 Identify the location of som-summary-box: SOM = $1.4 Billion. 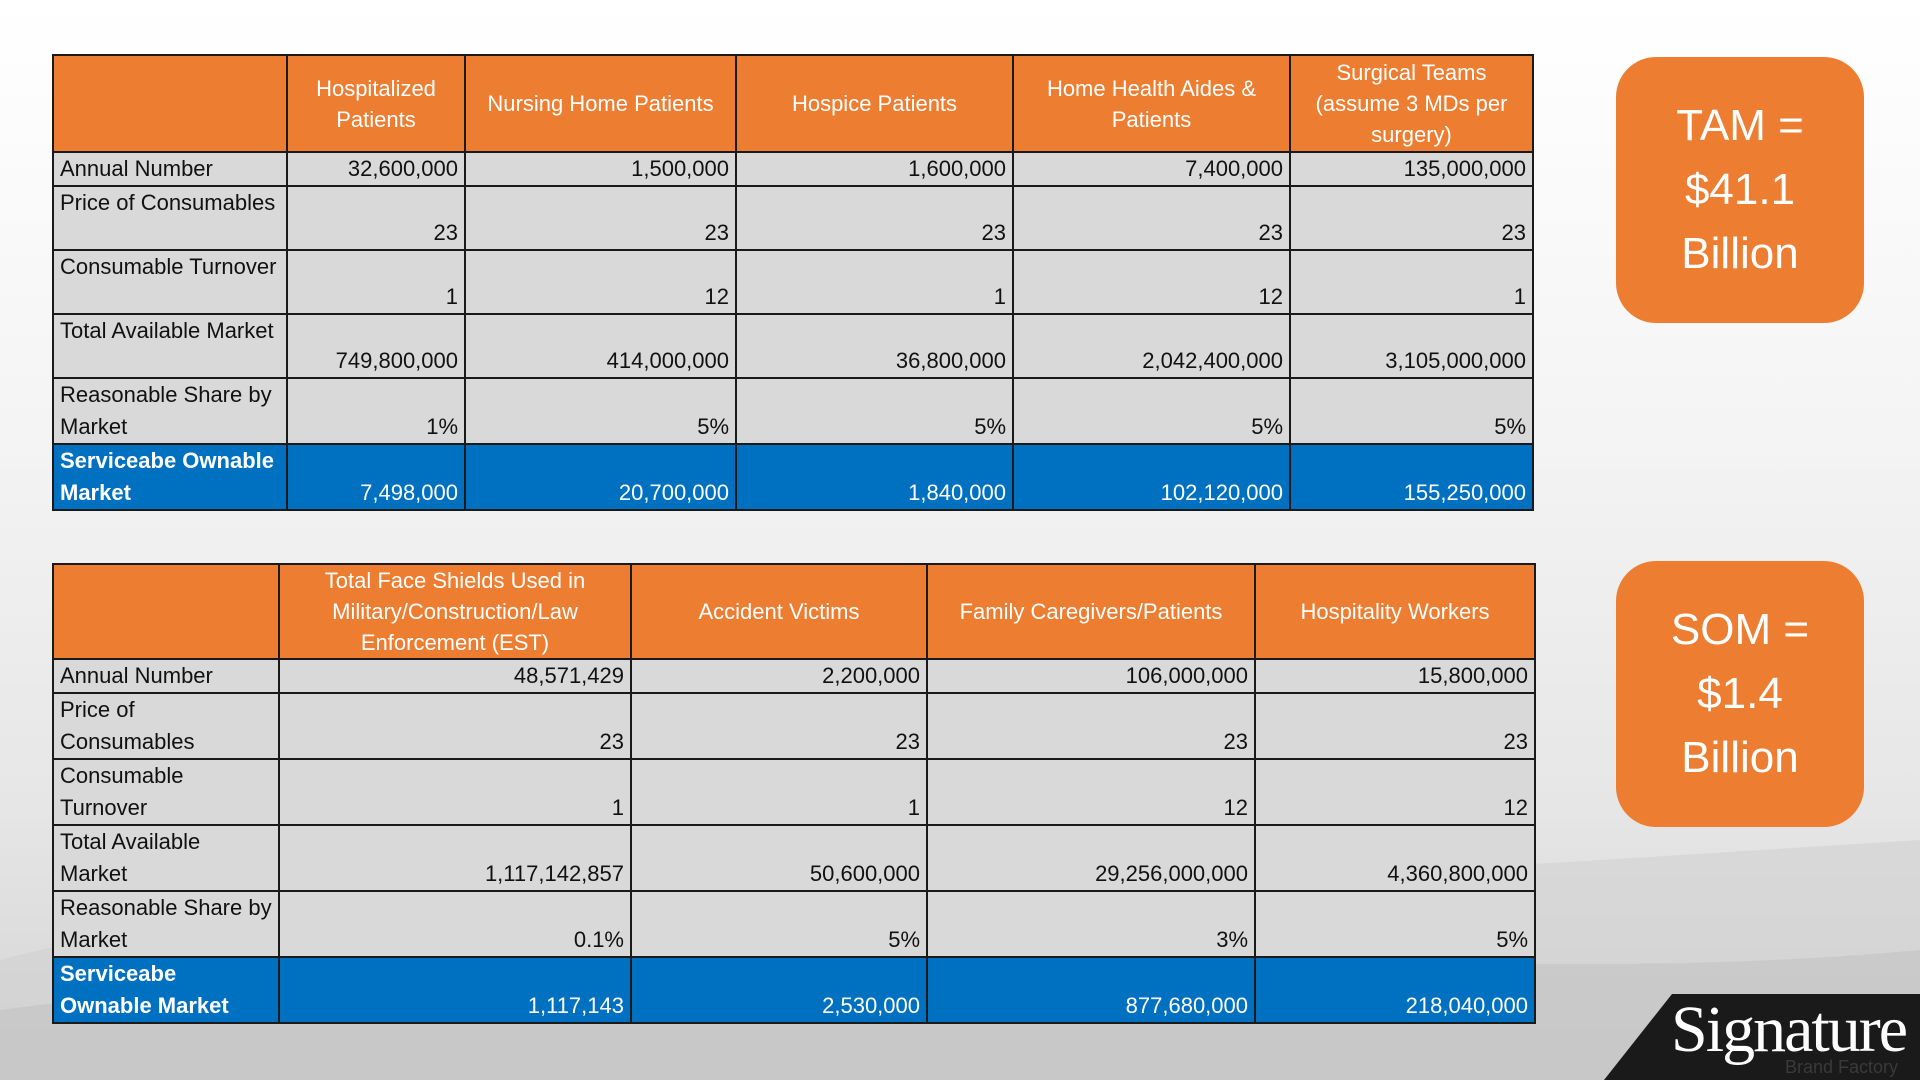
(1740, 694).